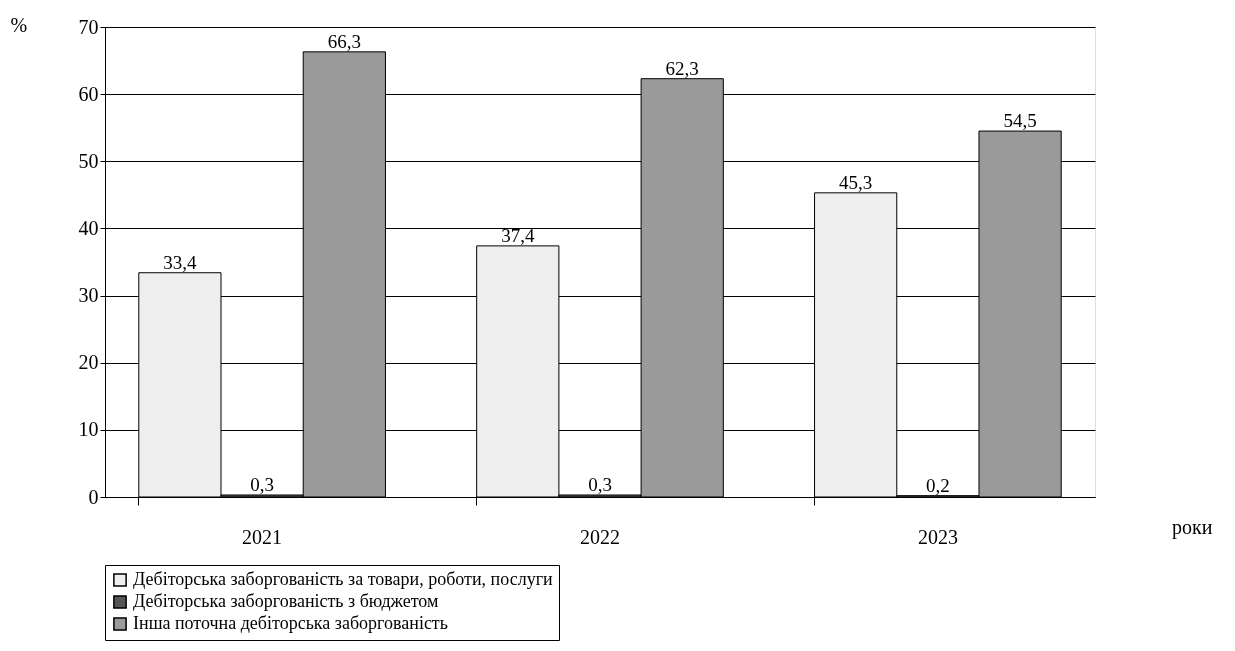  Describe the element at coordinates (93, 496) in the screenshot. I see `y-tick-label: 0` at that location.